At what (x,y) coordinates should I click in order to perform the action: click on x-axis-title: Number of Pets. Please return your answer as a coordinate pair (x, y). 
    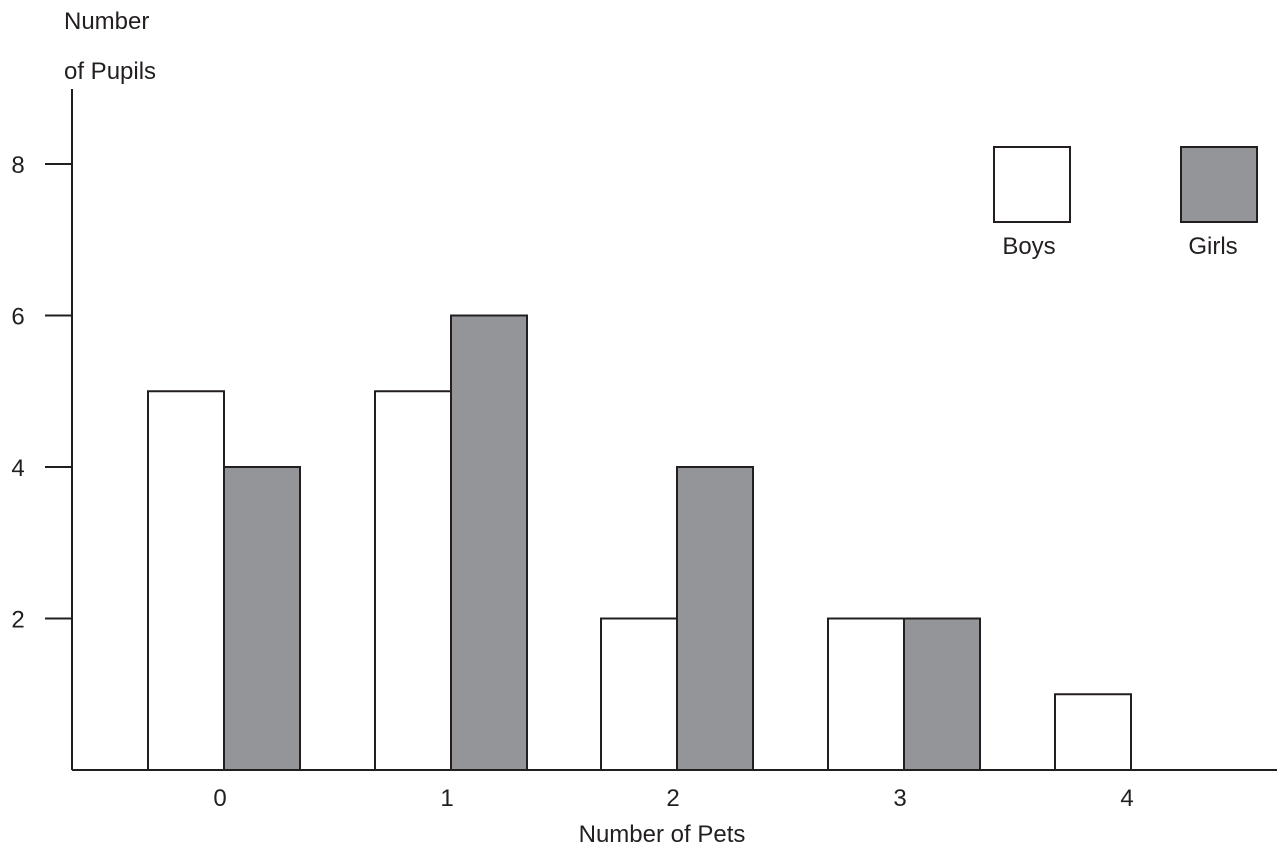
    Looking at the image, I should click on (662, 834).